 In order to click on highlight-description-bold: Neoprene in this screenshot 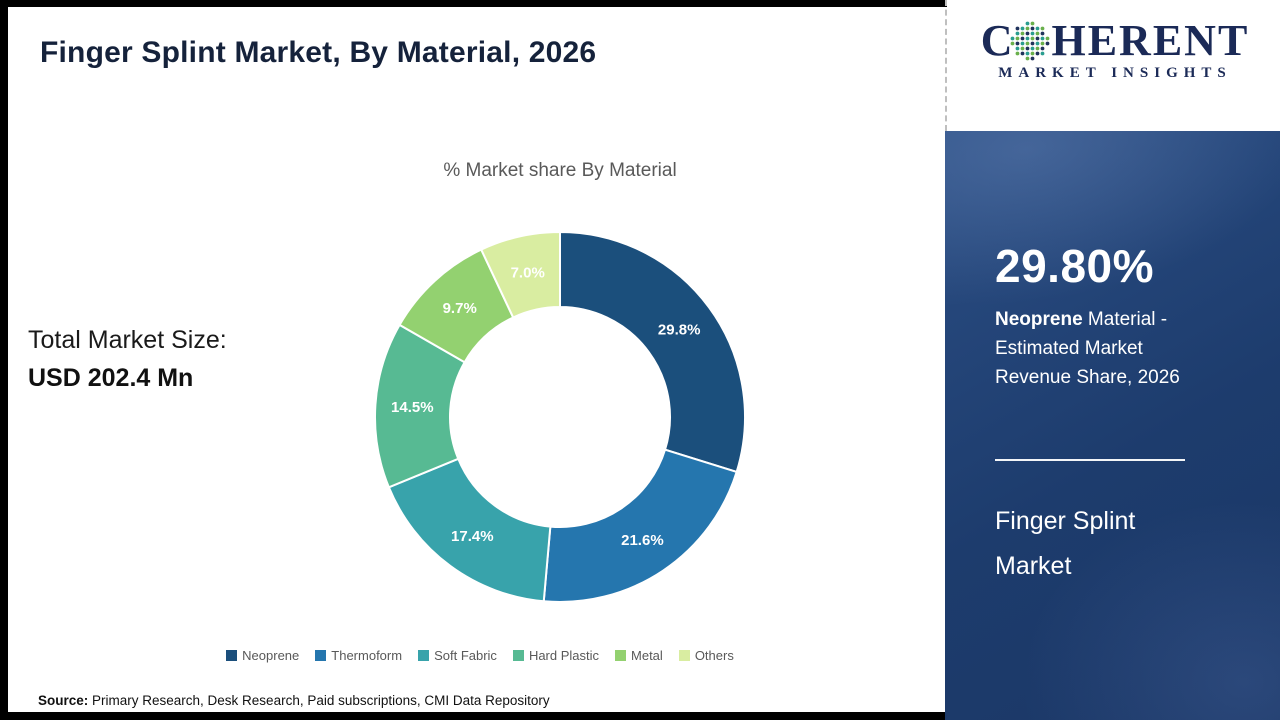, I will do `click(1039, 319)`.